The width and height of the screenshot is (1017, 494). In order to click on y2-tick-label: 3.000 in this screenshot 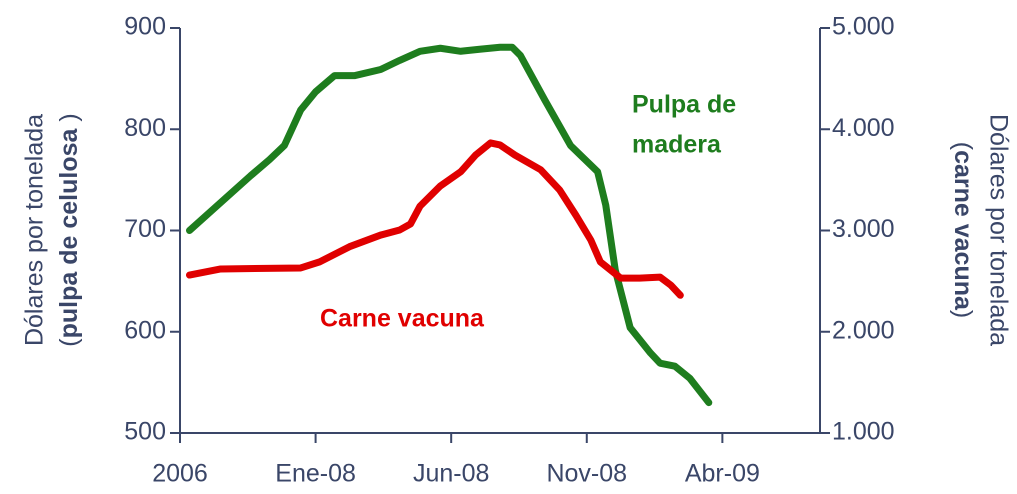, I will do `click(863, 229)`.